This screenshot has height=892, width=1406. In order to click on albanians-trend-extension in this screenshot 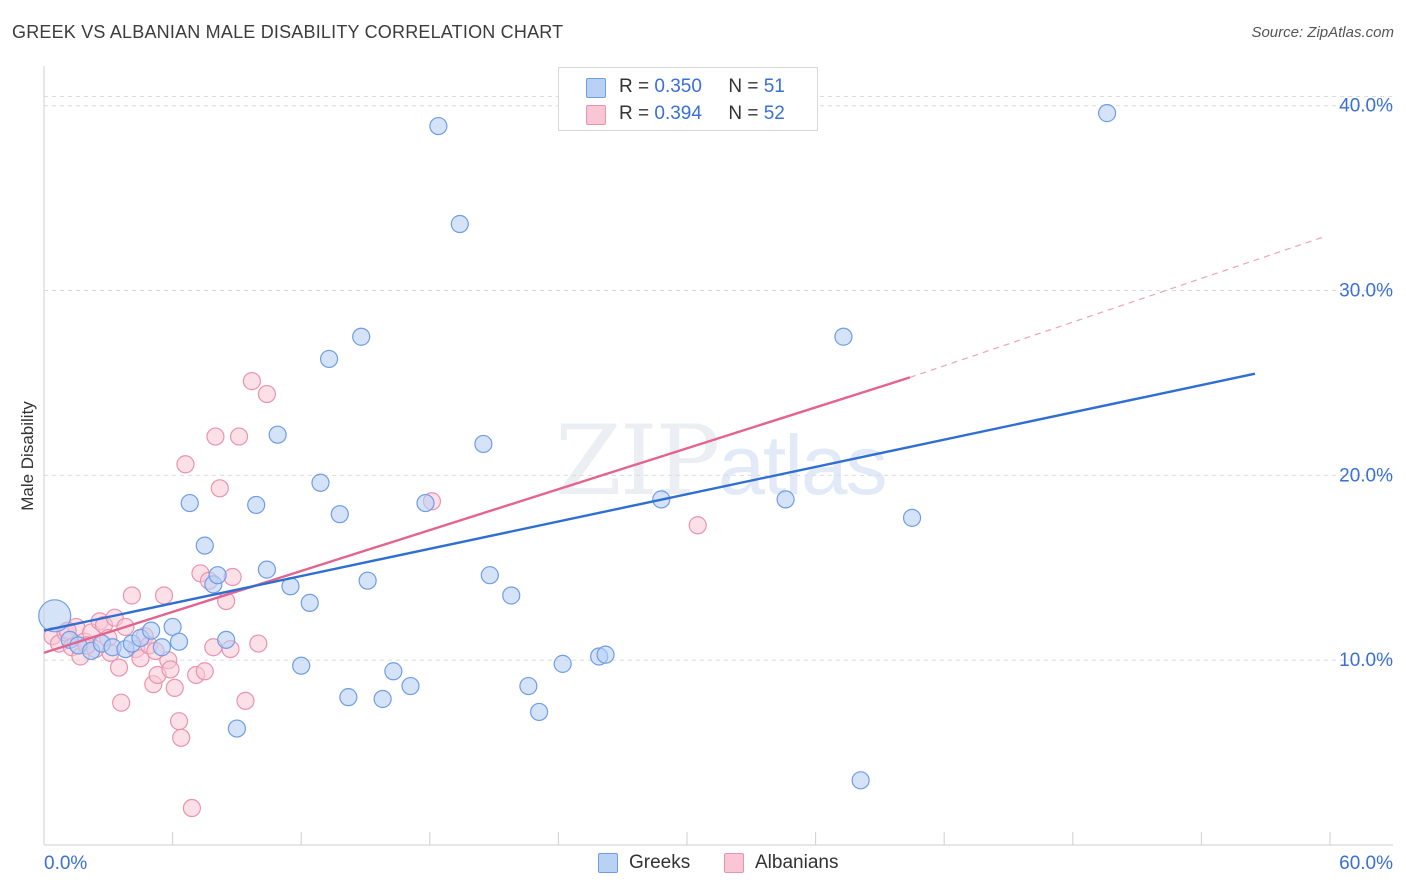, I will do `click(1116, 307)`.